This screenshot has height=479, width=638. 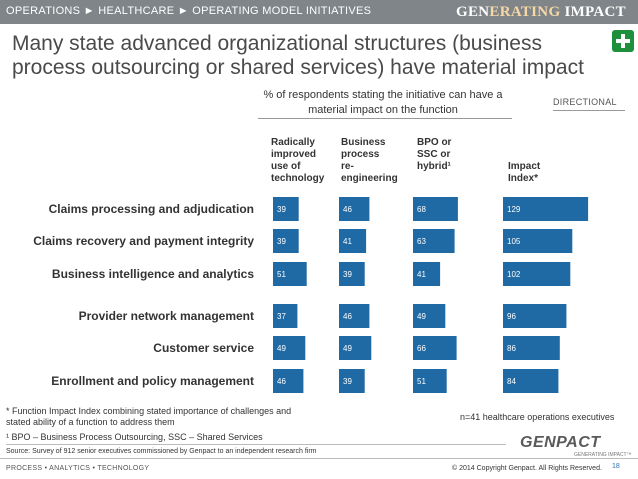 I want to click on bar-value-label: 105, so click(x=514, y=241).